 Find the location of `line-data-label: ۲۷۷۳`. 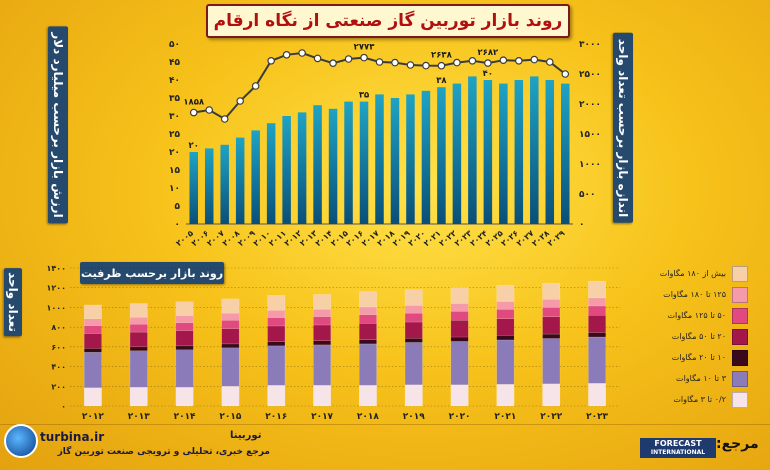

line-data-label: ۲۷۷۳ is located at coordinates (365, 48).